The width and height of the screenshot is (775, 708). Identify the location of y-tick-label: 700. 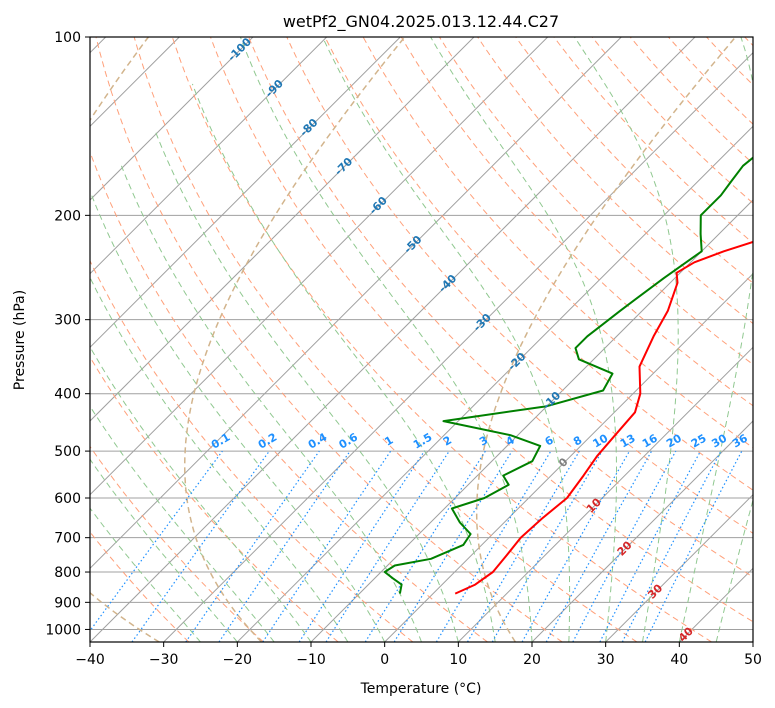
(67, 539).